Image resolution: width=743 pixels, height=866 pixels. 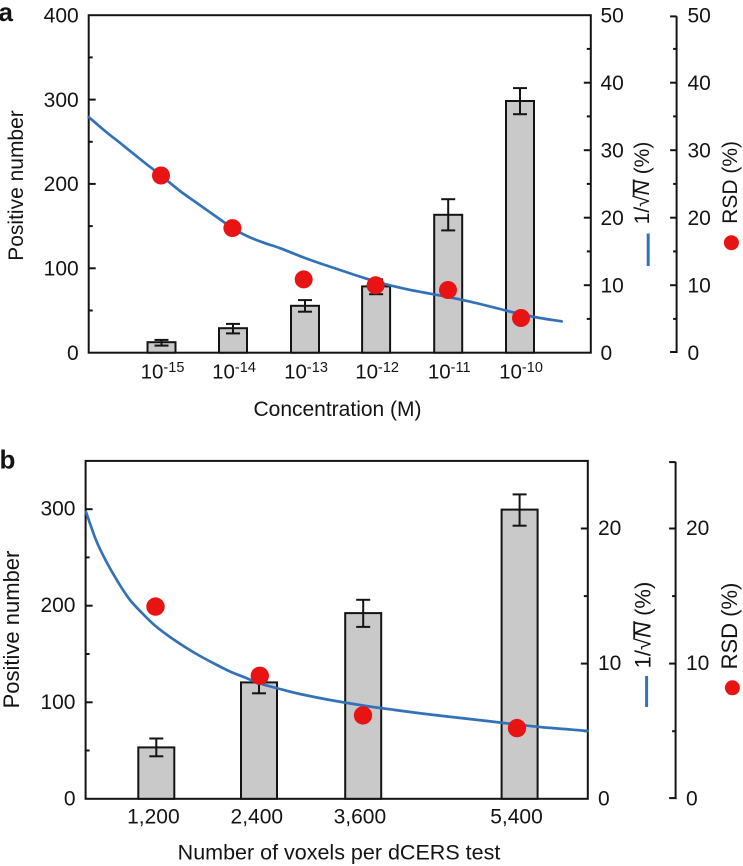 I want to click on svg-text: 5,400, so click(x=516, y=817).